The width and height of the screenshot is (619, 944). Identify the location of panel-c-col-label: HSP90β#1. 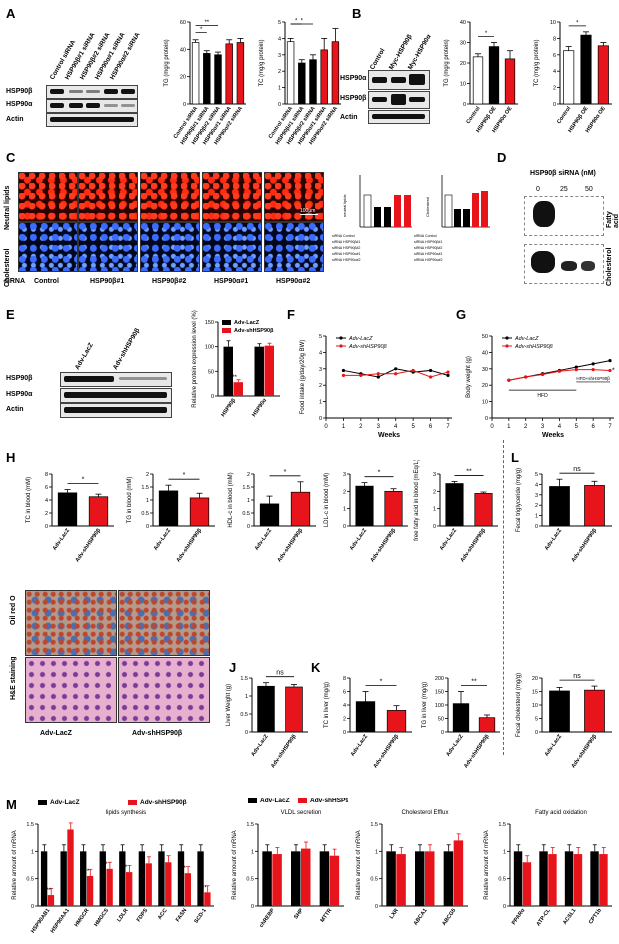
(107, 281).